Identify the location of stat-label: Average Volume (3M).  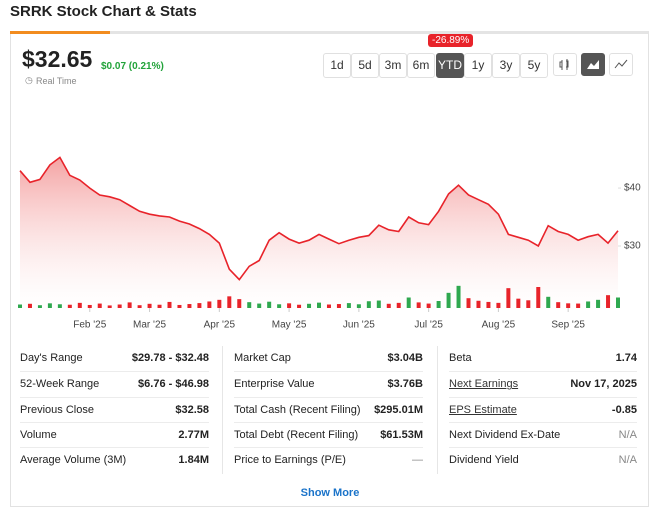
(73, 460).